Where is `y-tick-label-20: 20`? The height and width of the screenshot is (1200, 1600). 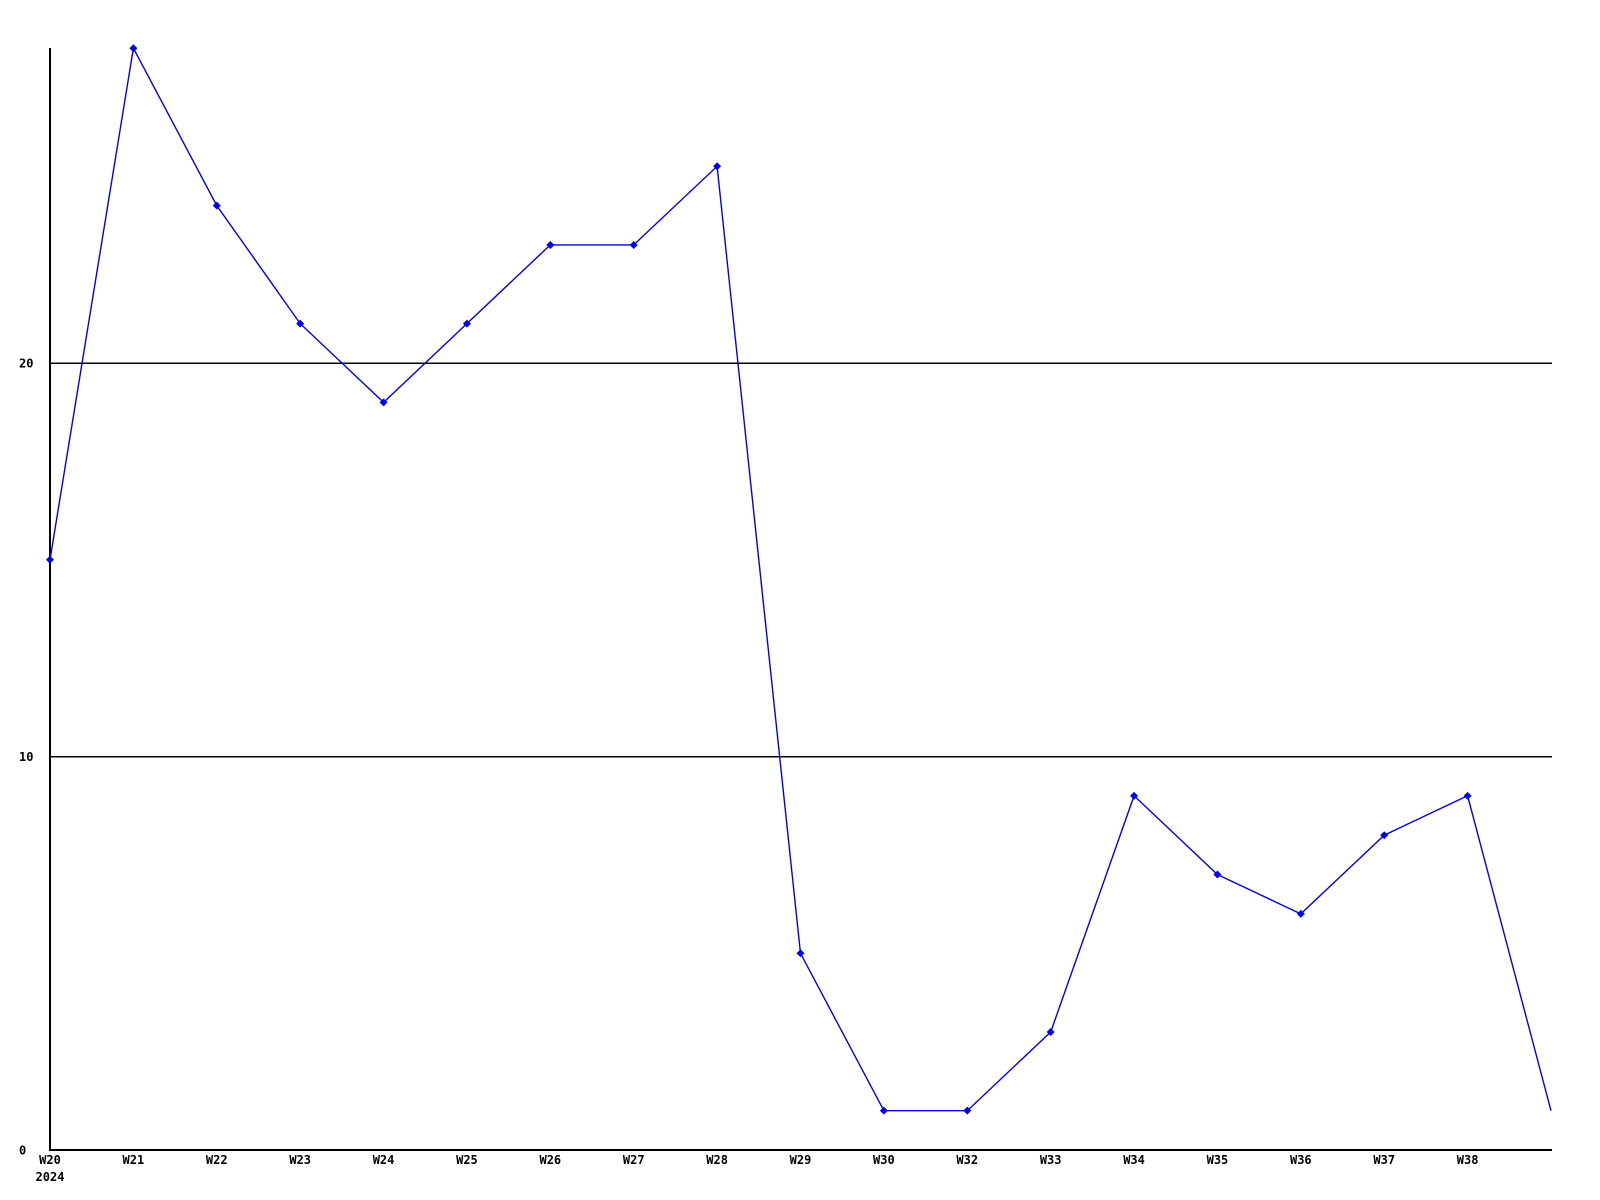 y-tick-label-20: 20 is located at coordinates (26, 364).